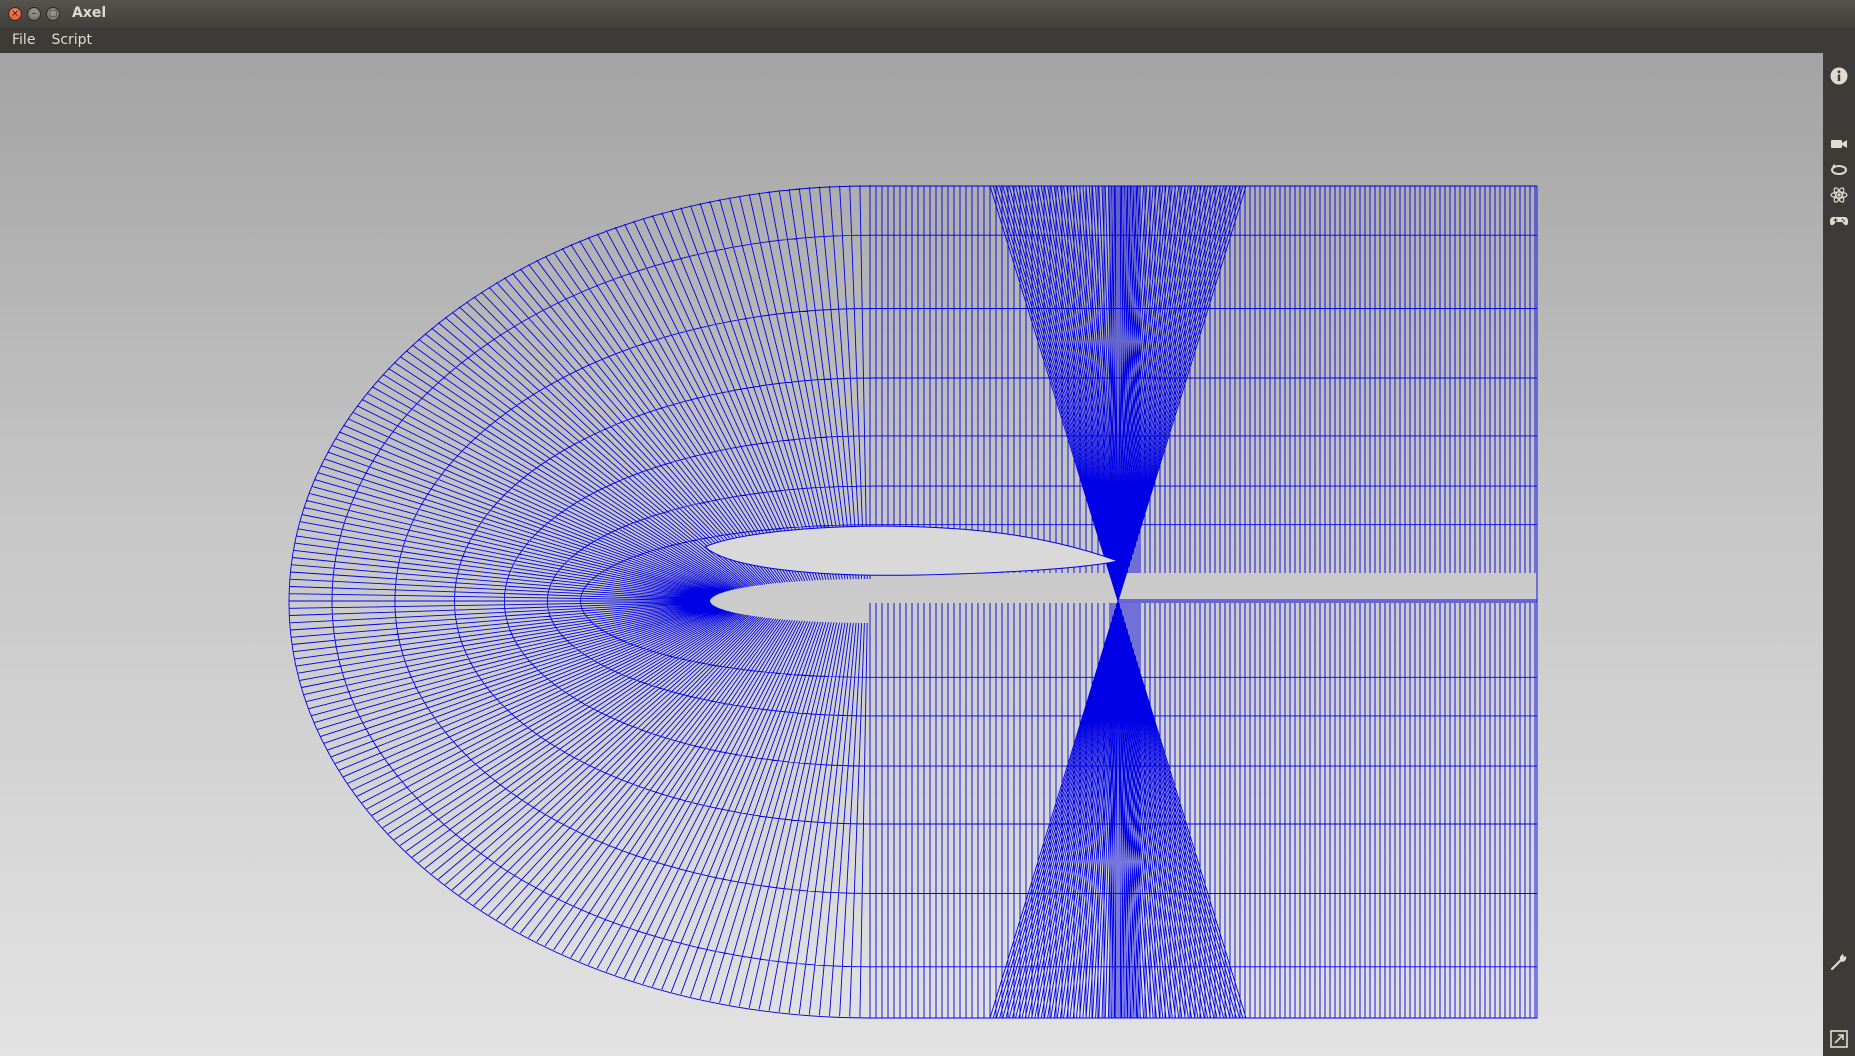  I want to click on window-title: Axel, so click(89, 13).